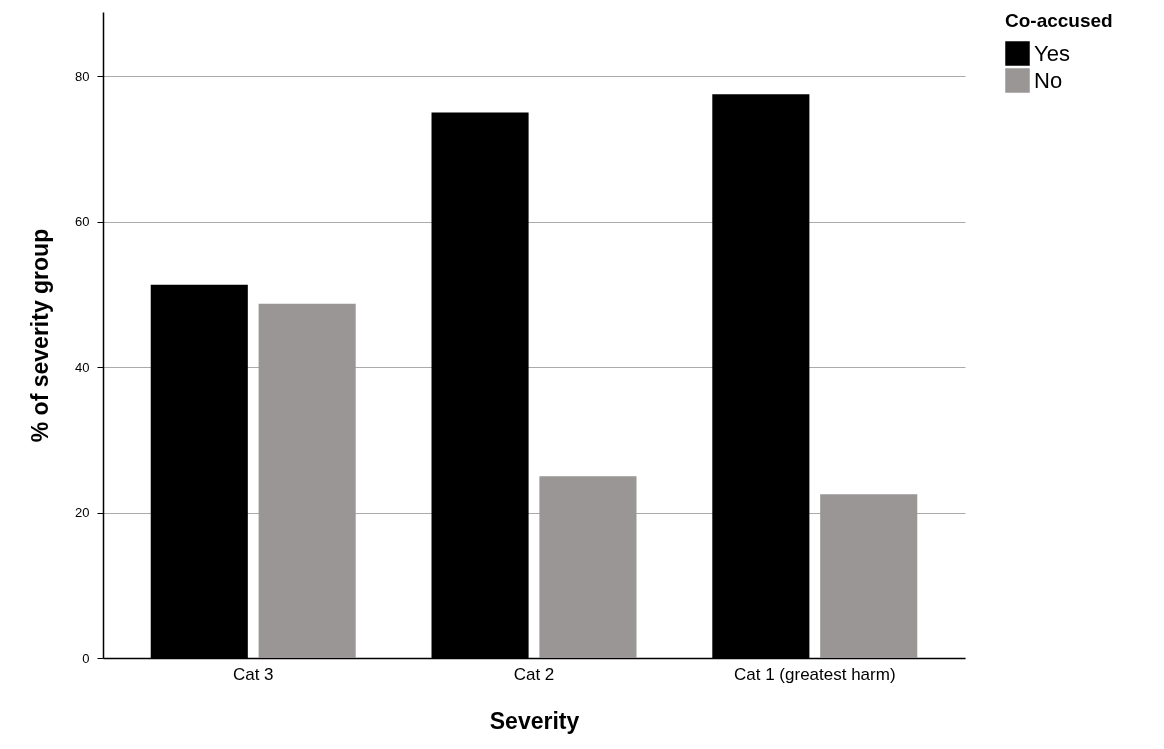  Describe the element at coordinates (534, 720) in the screenshot. I see `x-axis-title: Severity` at that location.